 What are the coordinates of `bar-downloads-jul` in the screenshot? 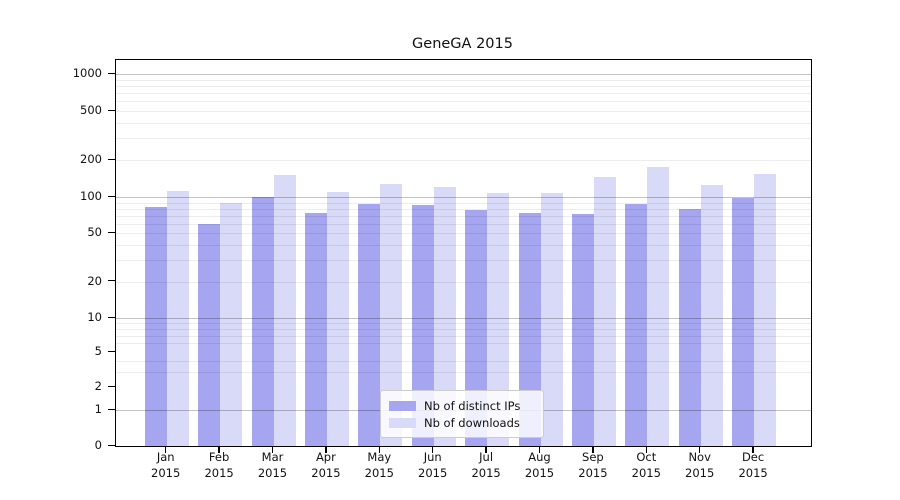 It's located at (498, 319).